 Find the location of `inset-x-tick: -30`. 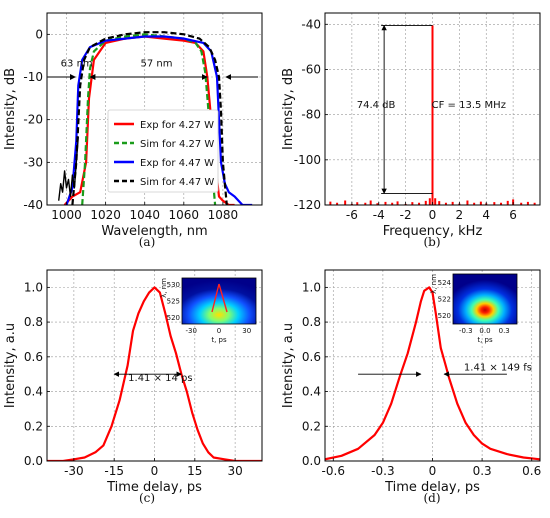

inset-x-tick: -30 is located at coordinates (191, 331).